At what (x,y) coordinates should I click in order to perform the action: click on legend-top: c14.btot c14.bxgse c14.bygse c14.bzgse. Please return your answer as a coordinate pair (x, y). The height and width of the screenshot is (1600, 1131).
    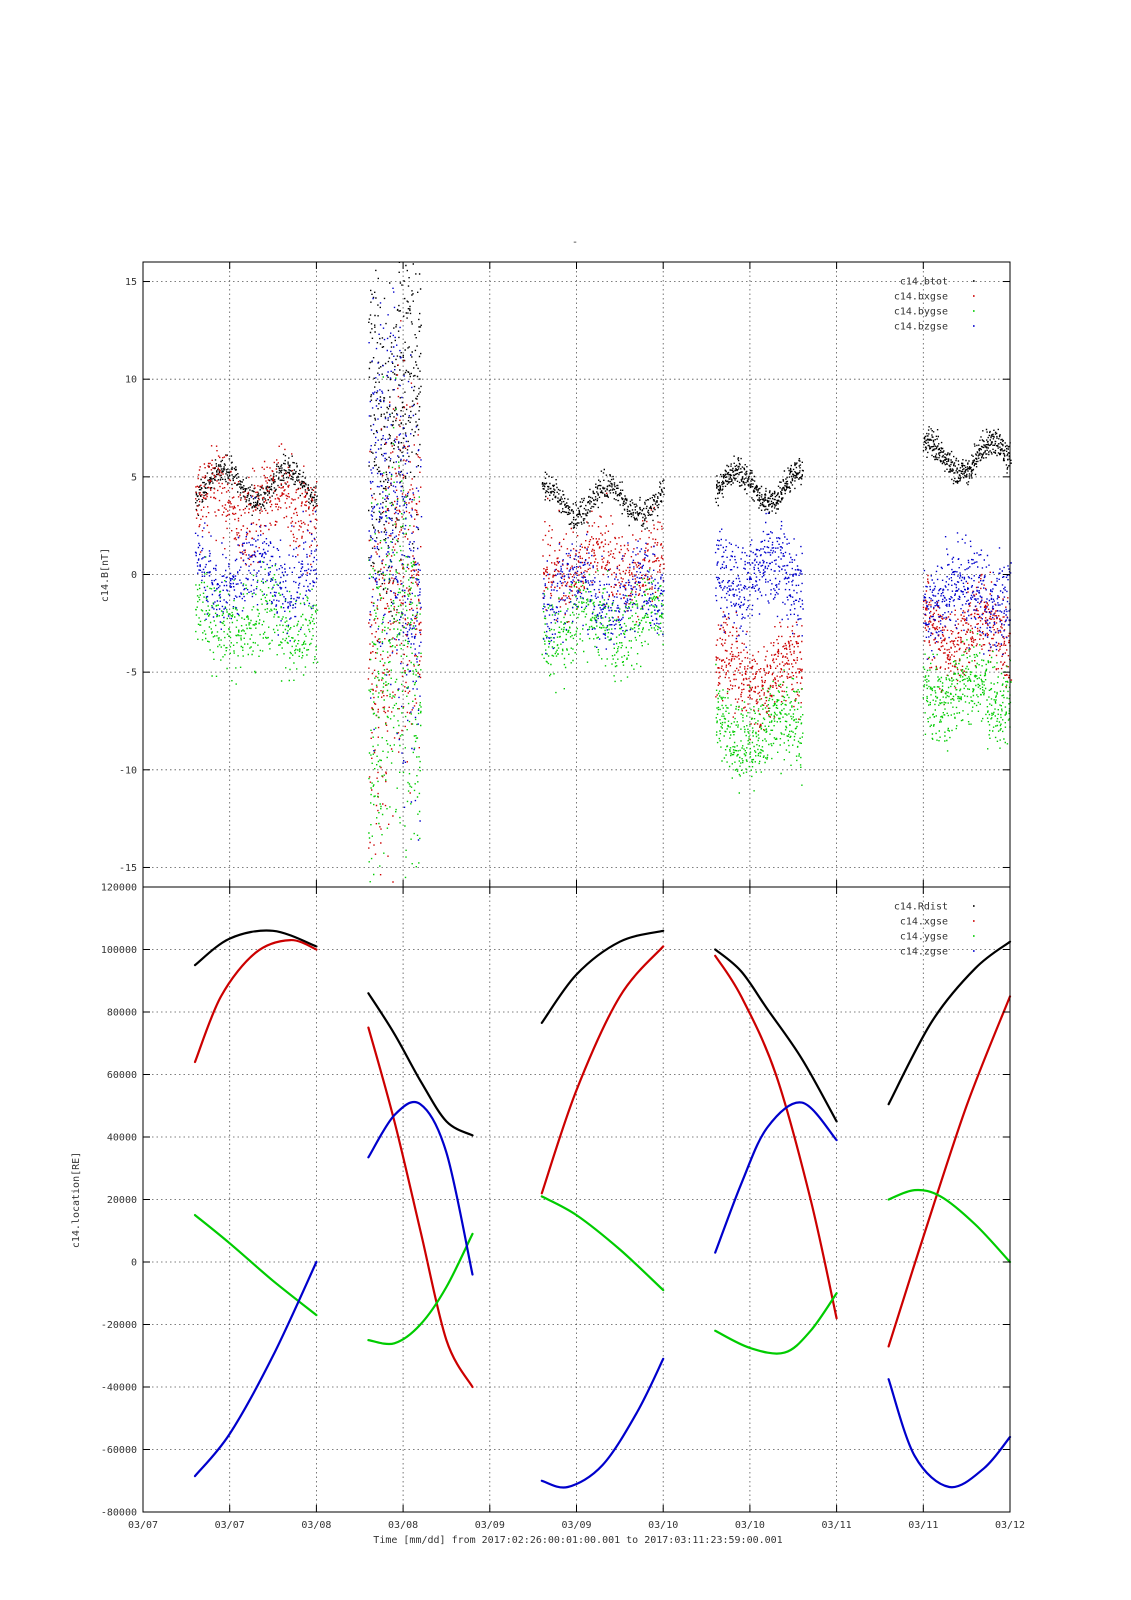
    Looking at the image, I should click on (934, 305).